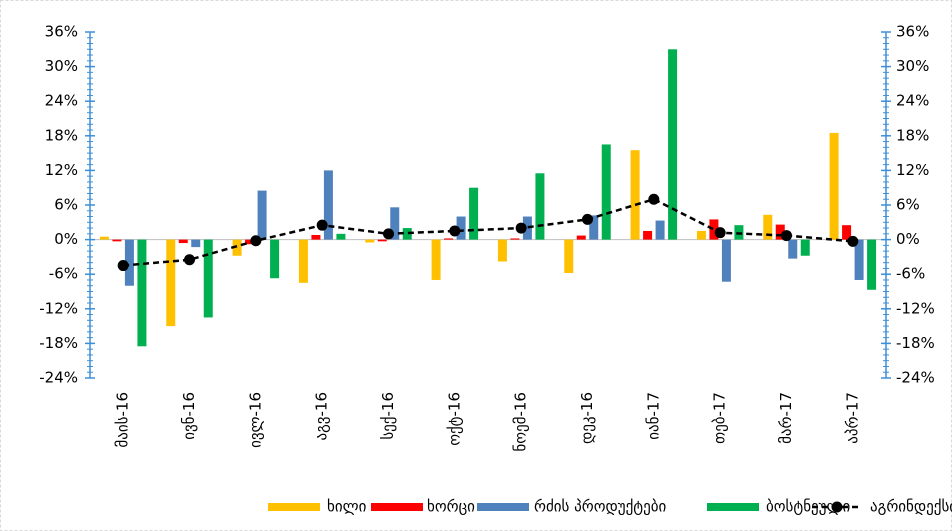 The width and height of the screenshot is (952, 531). Describe the element at coordinates (912, 170) in the screenshot. I see `y2-tick-label: 12%` at that location.